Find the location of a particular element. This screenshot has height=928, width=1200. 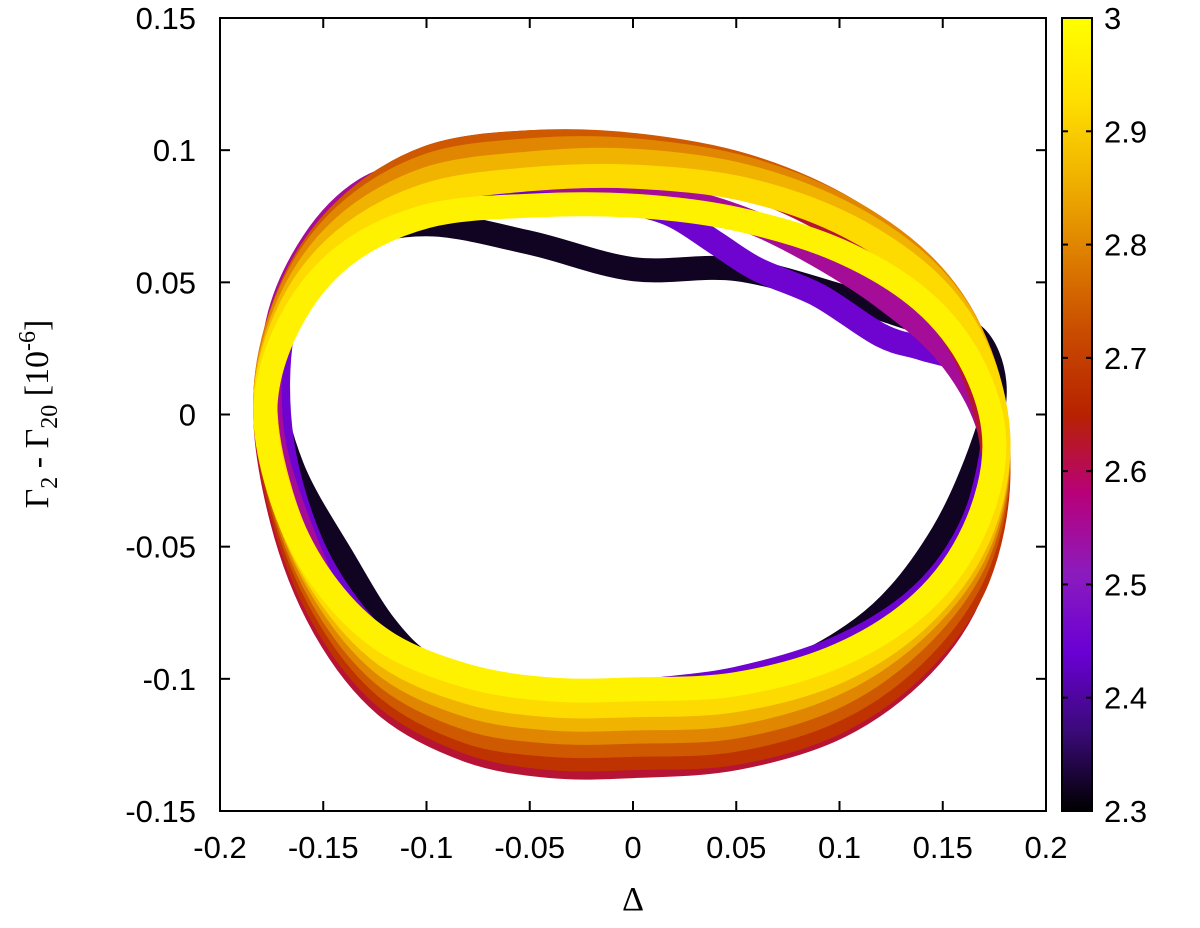

y-tick-label: -0.15 is located at coordinates (160, 811).